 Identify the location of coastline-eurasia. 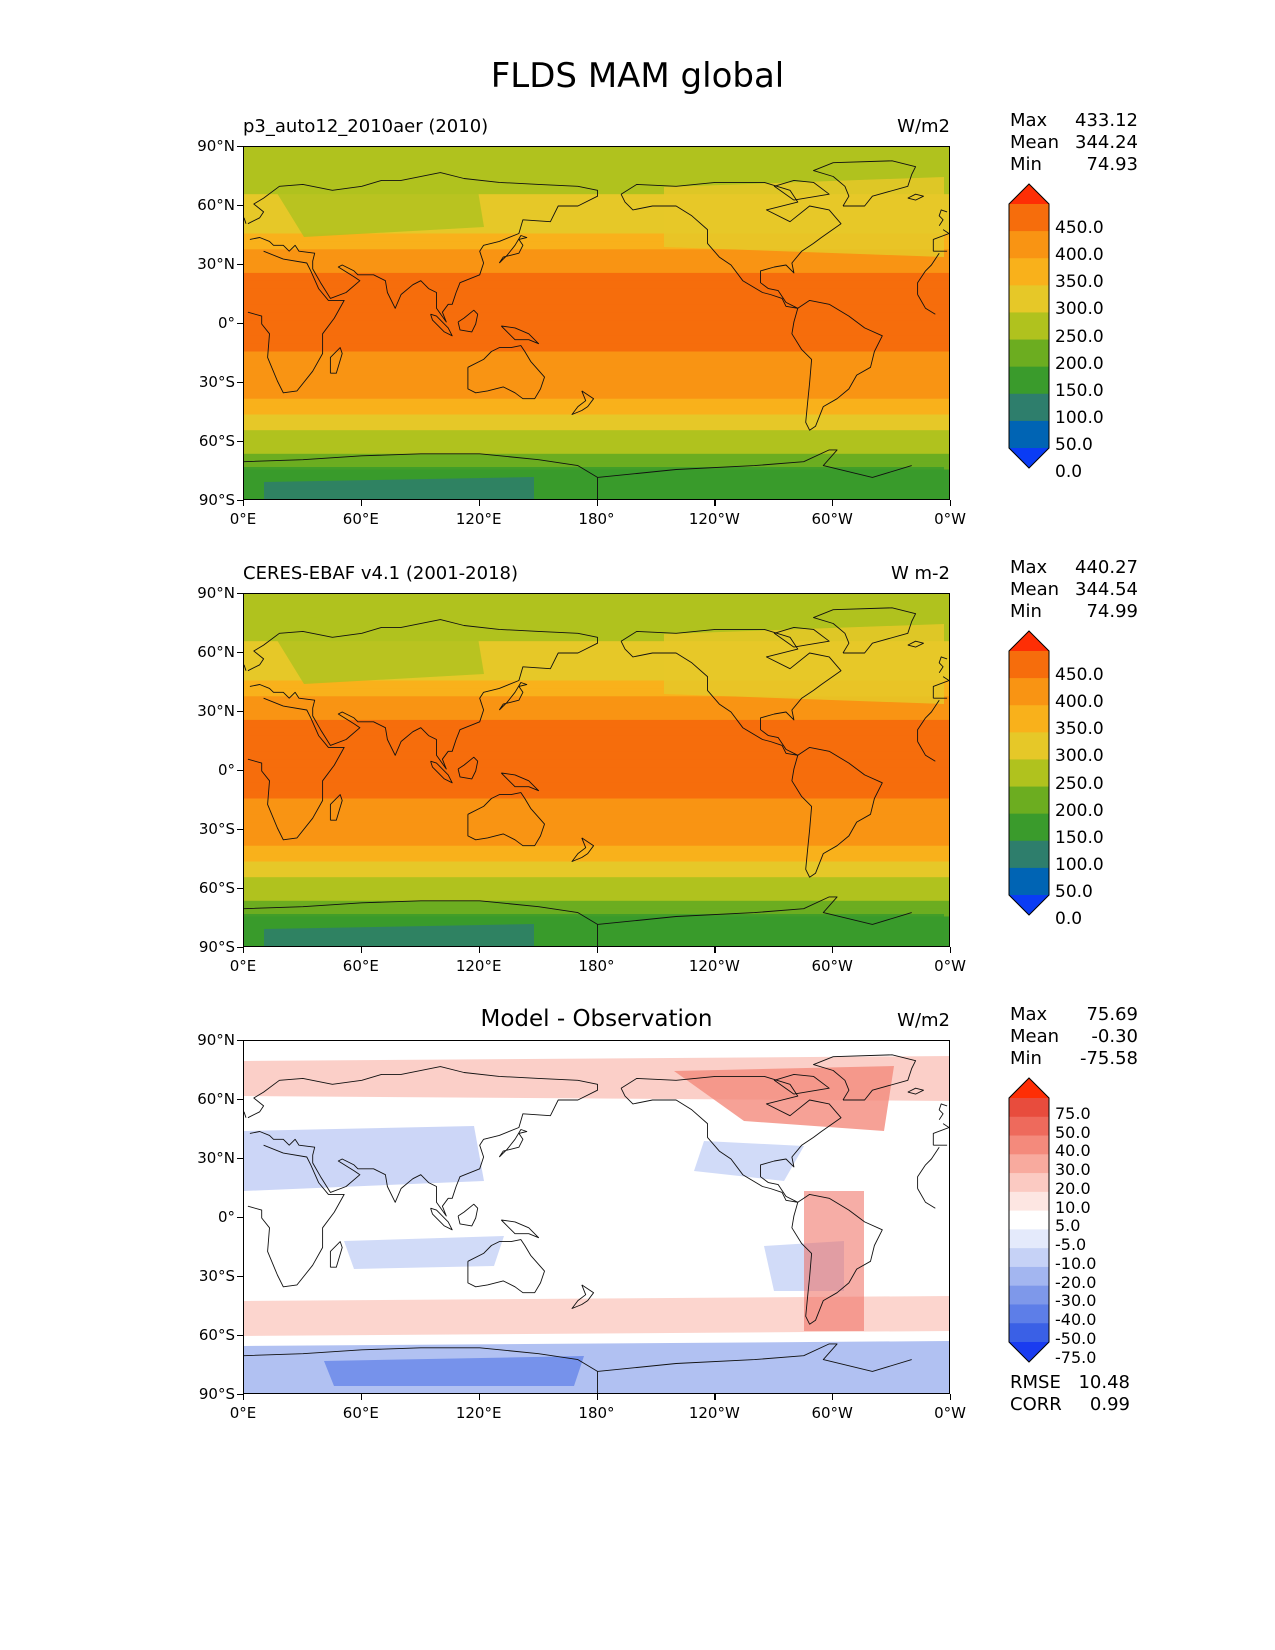
(598, 247).